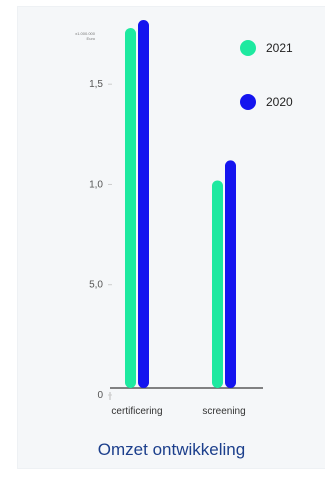 The width and height of the screenshot is (325, 478). Describe the element at coordinates (96, 84) in the screenshot. I see `y-tick-label-3: 1,5` at that location.